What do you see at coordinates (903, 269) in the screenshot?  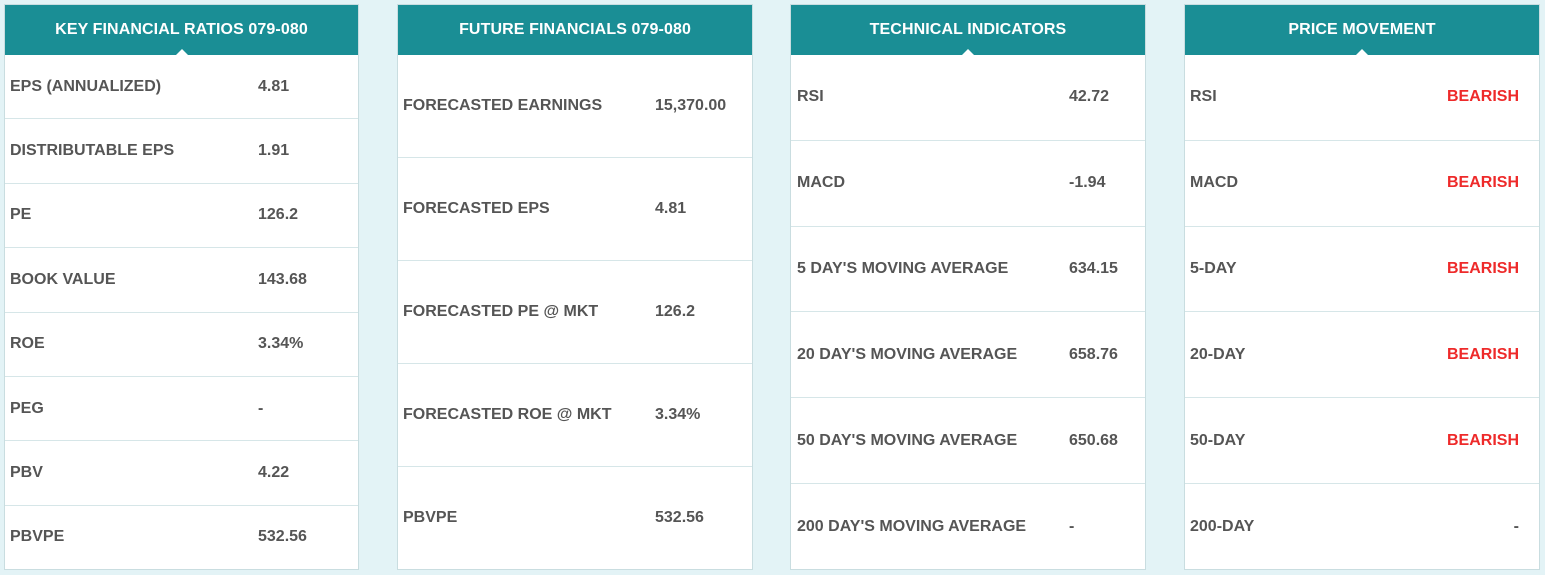 I see `technical-label: 5 DAY'S MOVING AVERAGE` at bounding box center [903, 269].